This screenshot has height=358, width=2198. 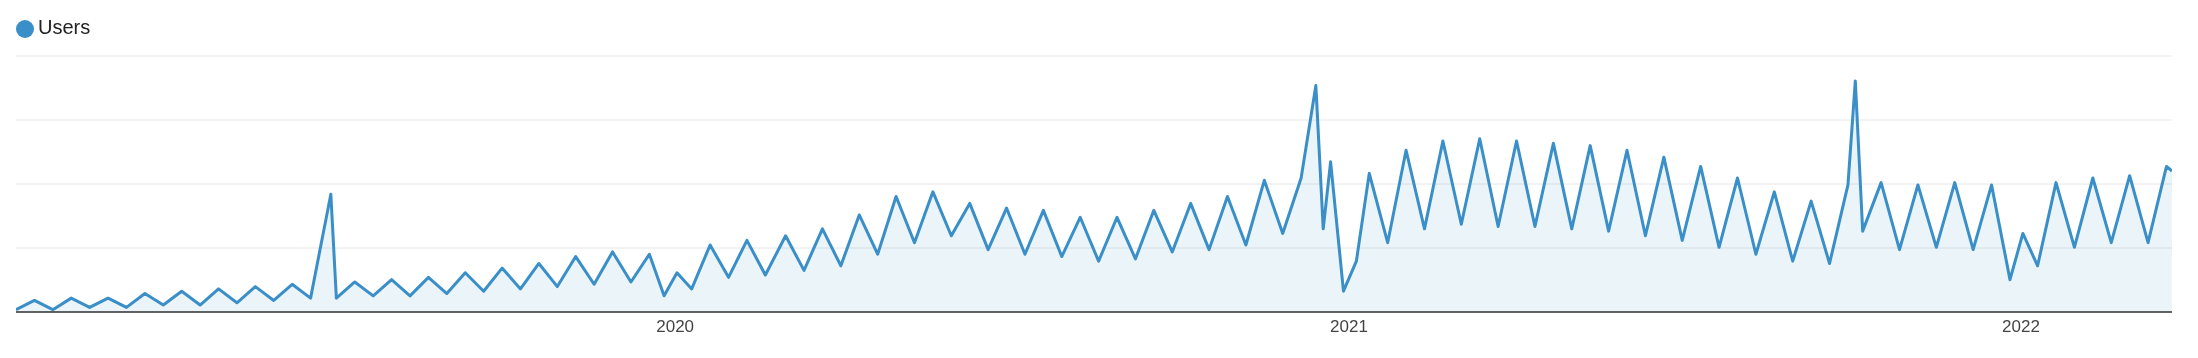 I want to click on x-tick-label: 2020, so click(x=675, y=327).